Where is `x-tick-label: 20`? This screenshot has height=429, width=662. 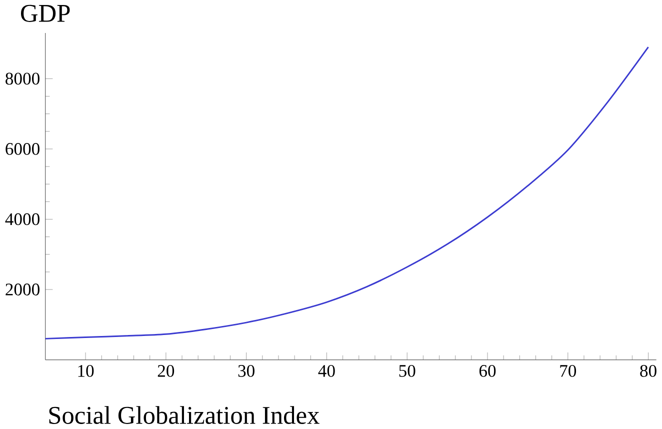
x-tick-label: 20 is located at coordinates (166, 371).